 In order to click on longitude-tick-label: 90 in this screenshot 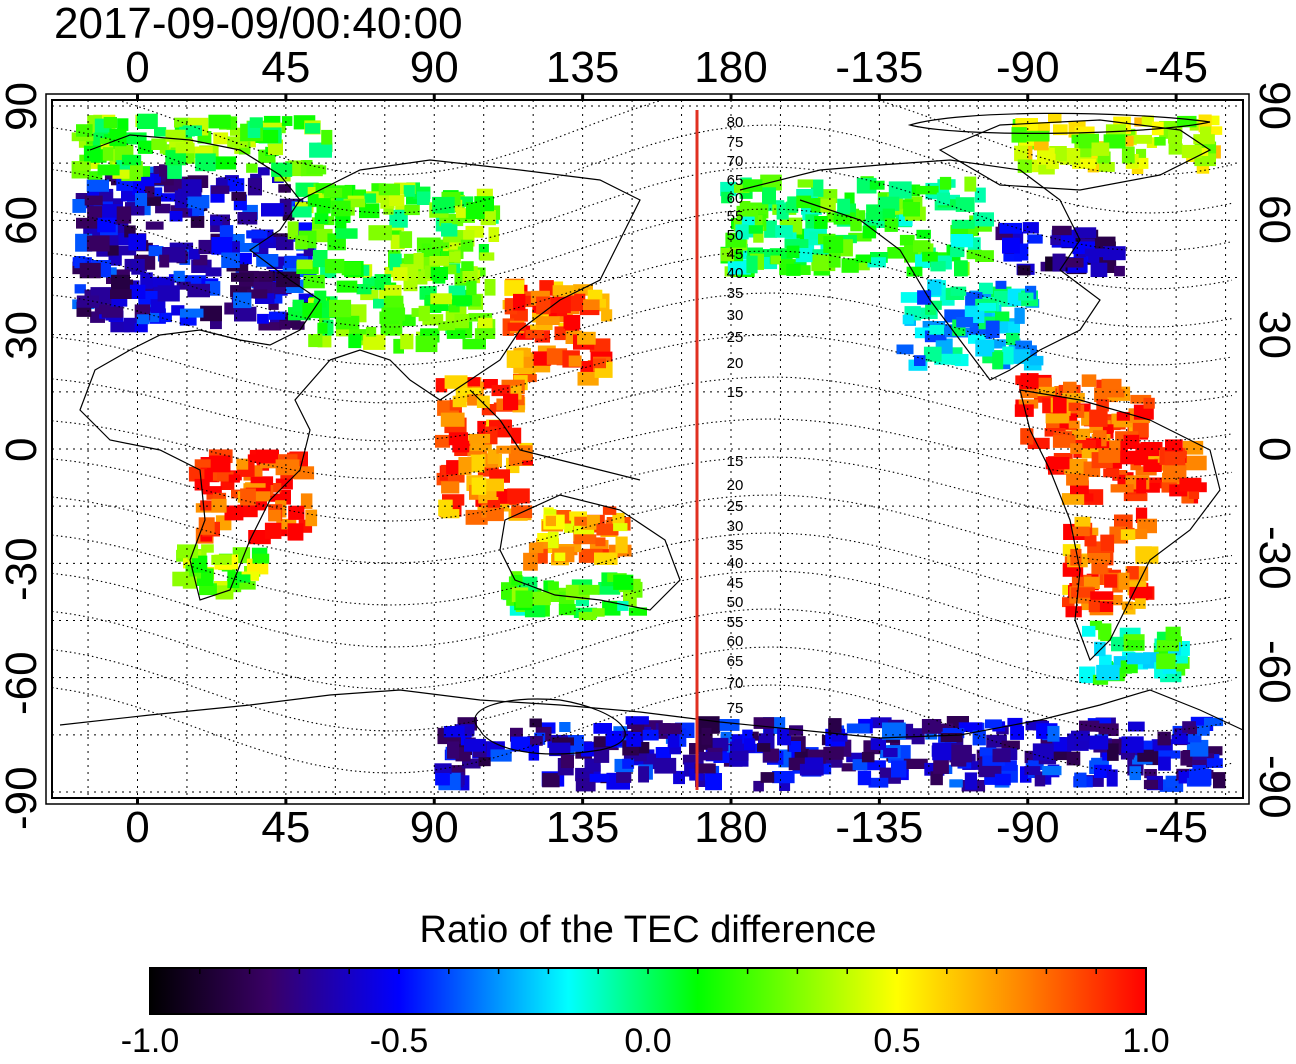, I will do `click(434, 67)`.